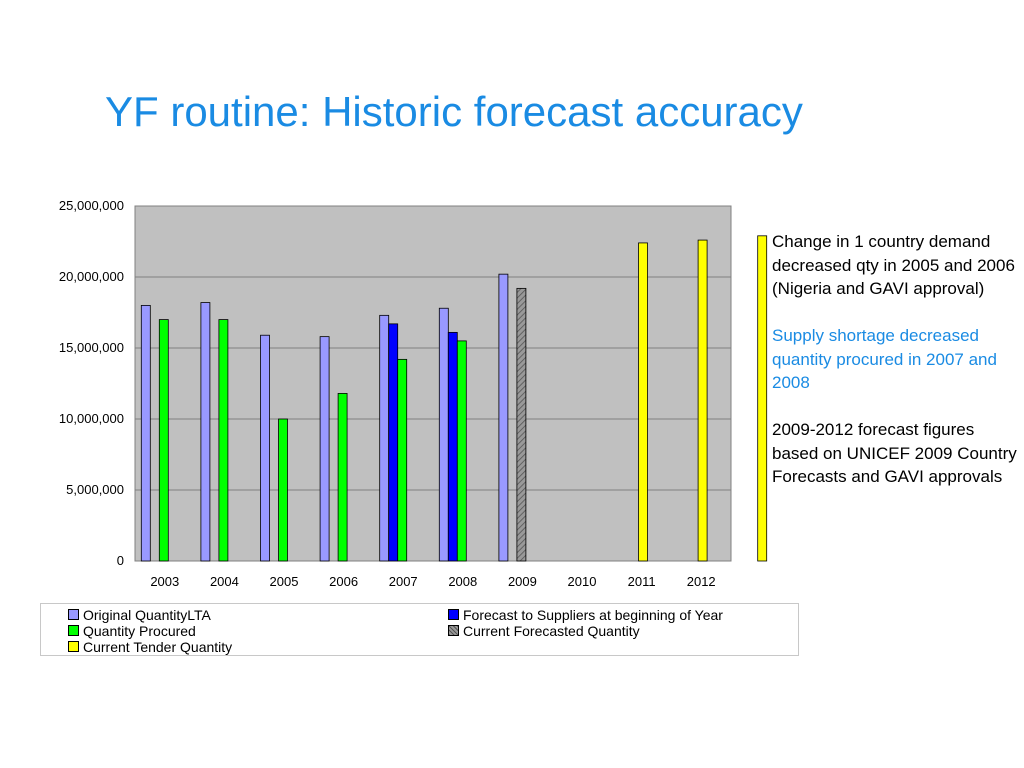 The height and width of the screenshot is (768, 1024). I want to click on x-tick-label: 2003, so click(164, 581).